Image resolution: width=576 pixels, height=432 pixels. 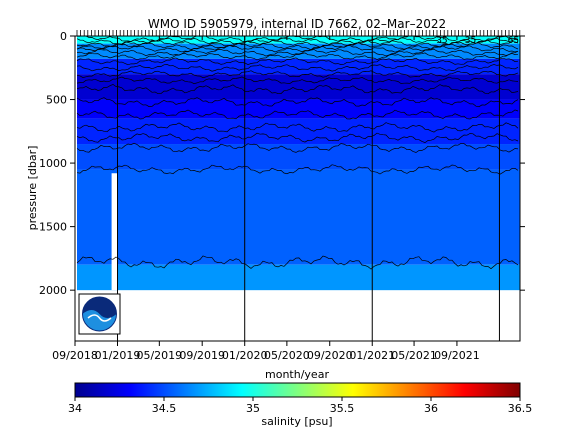 What do you see at coordinates (63, 36) in the screenshot?
I see `y-tick-label: 0` at bounding box center [63, 36].